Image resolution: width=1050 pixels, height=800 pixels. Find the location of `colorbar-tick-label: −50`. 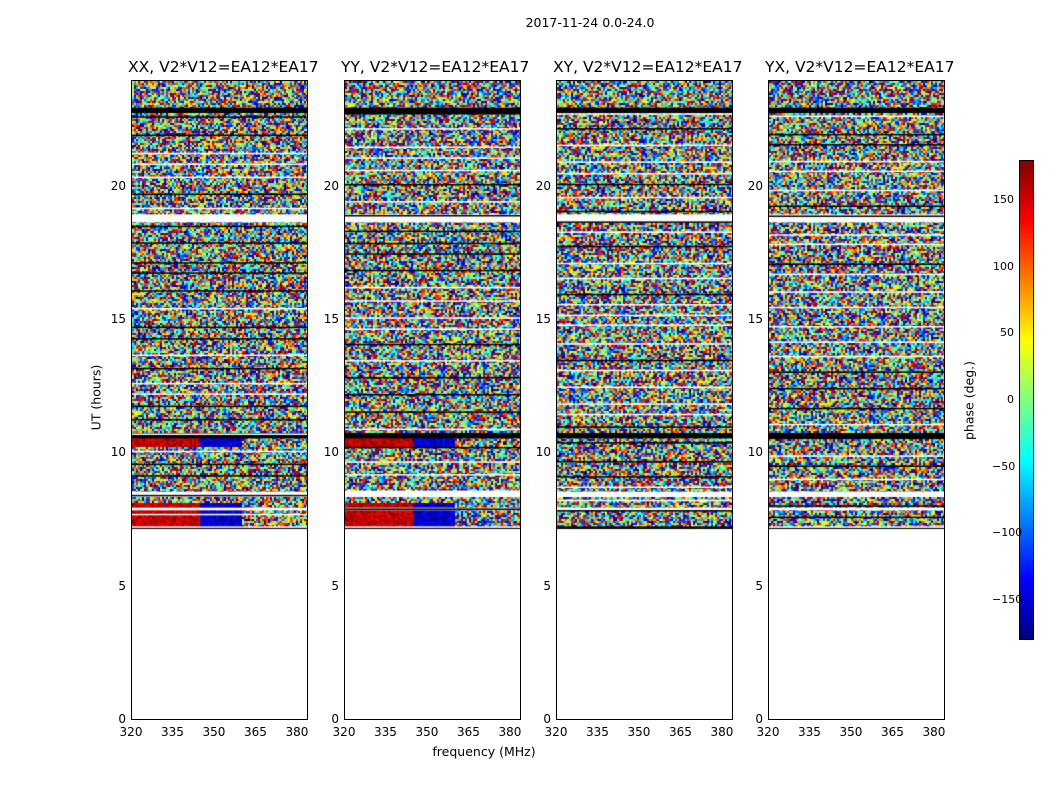

colorbar-tick-label: −50 is located at coordinates (1004, 466).